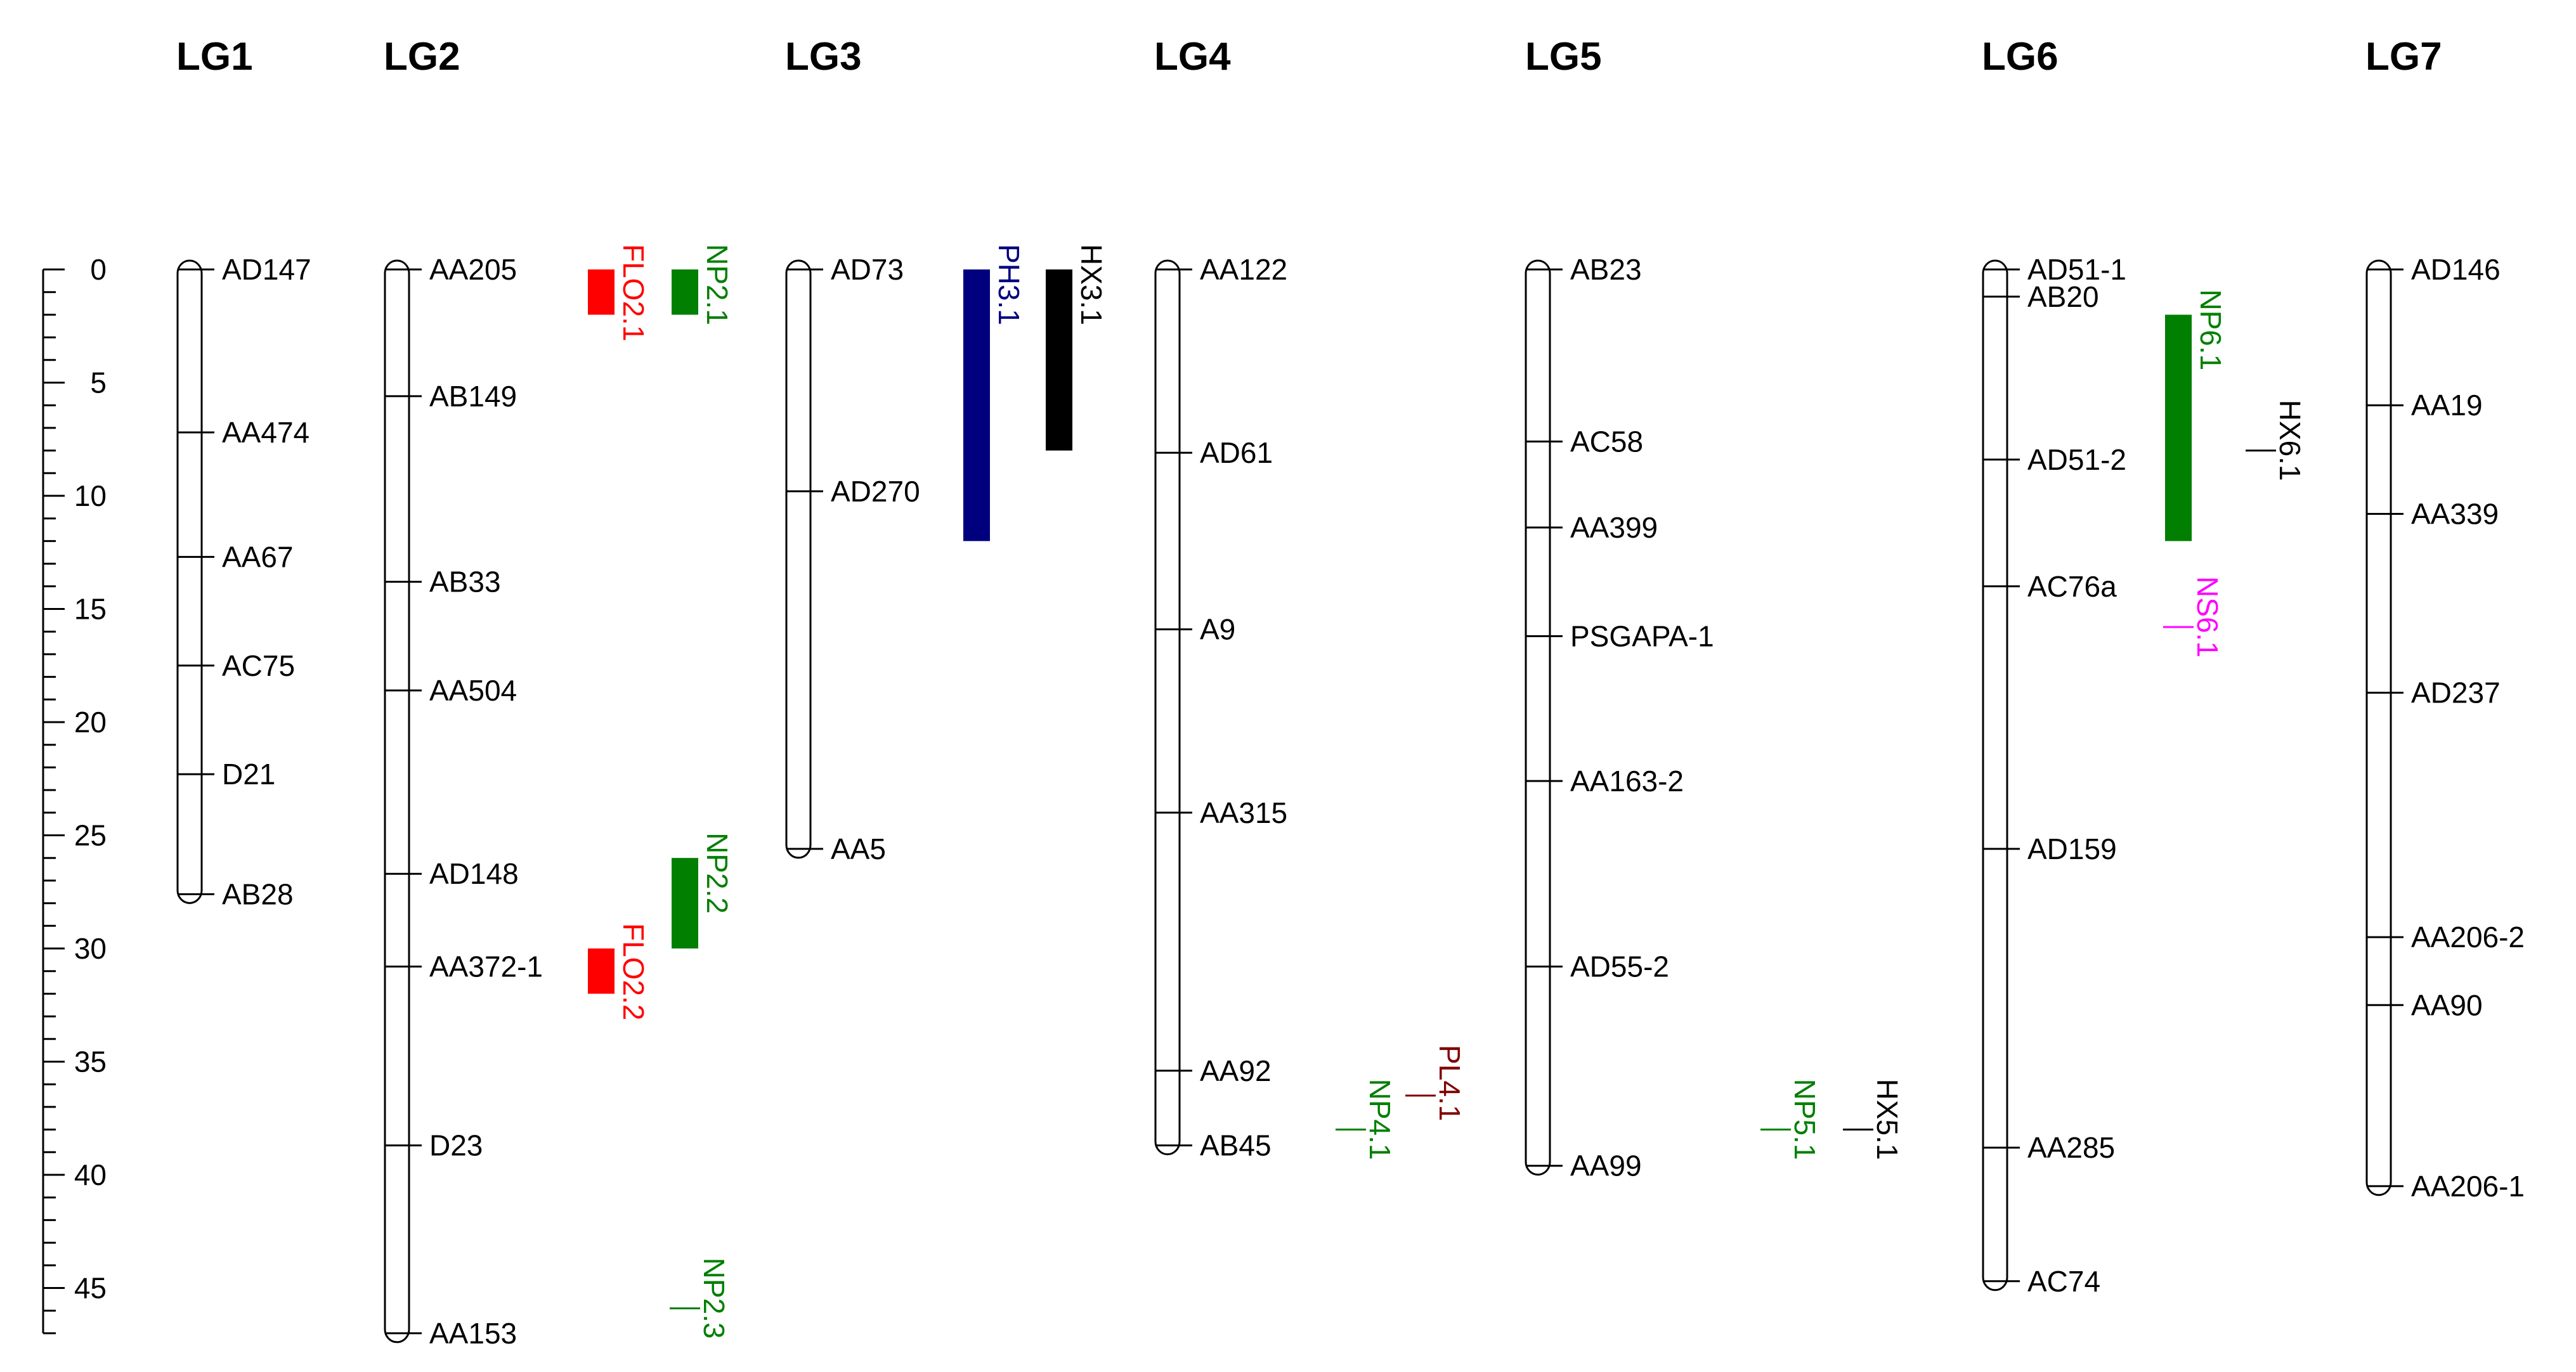  What do you see at coordinates (633, 971) in the screenshot?
I see `qtl-label-flo2-2: FLO2.2` at bounding box center [633, 971].